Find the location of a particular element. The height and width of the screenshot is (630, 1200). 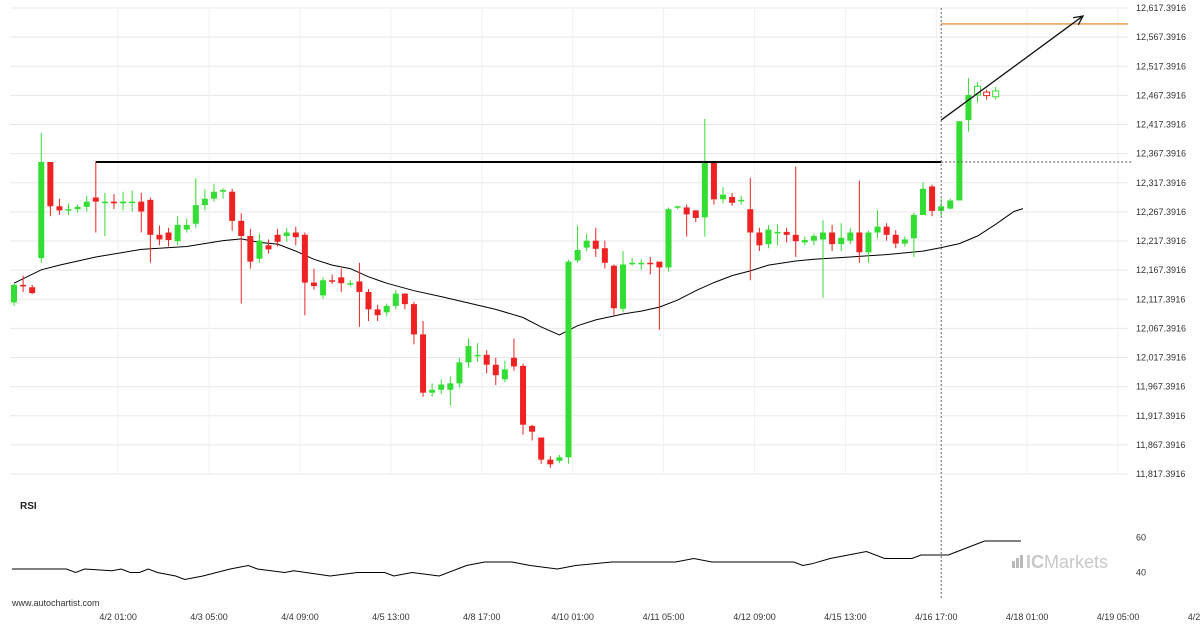

time-tick-label: 4/22 09:00 is located at coordinates (1194, 617).